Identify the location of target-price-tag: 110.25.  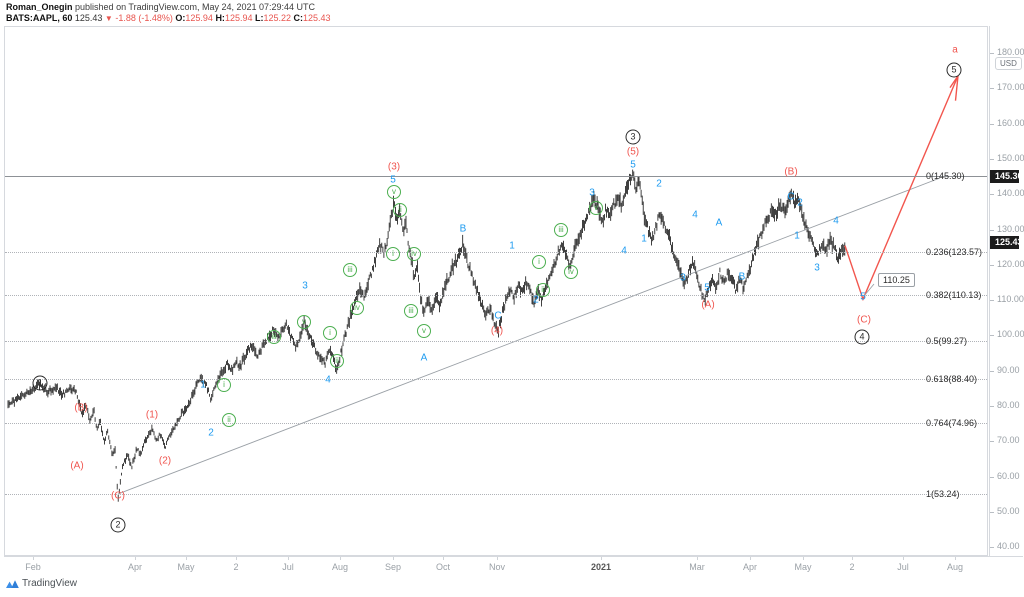
(896, 280).